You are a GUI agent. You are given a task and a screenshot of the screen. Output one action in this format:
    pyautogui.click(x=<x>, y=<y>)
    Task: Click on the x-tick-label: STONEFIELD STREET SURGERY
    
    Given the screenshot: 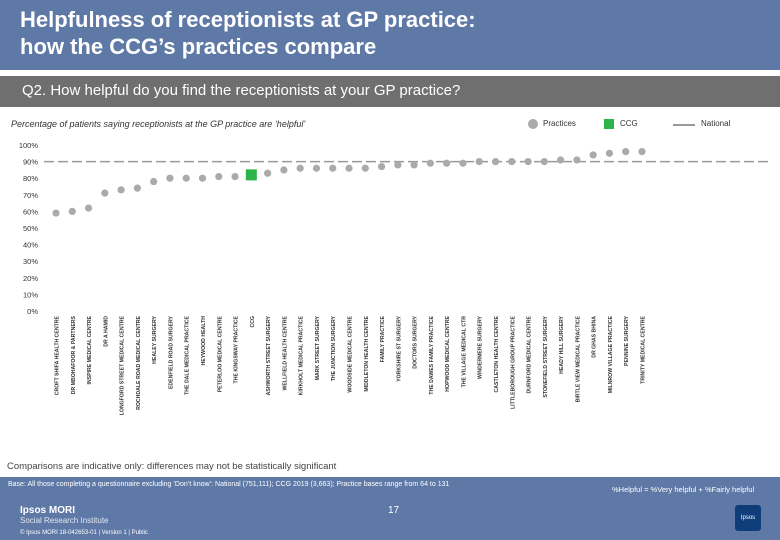 What is the action you would take?
    pyautogui.click(x=546, y=356)
    